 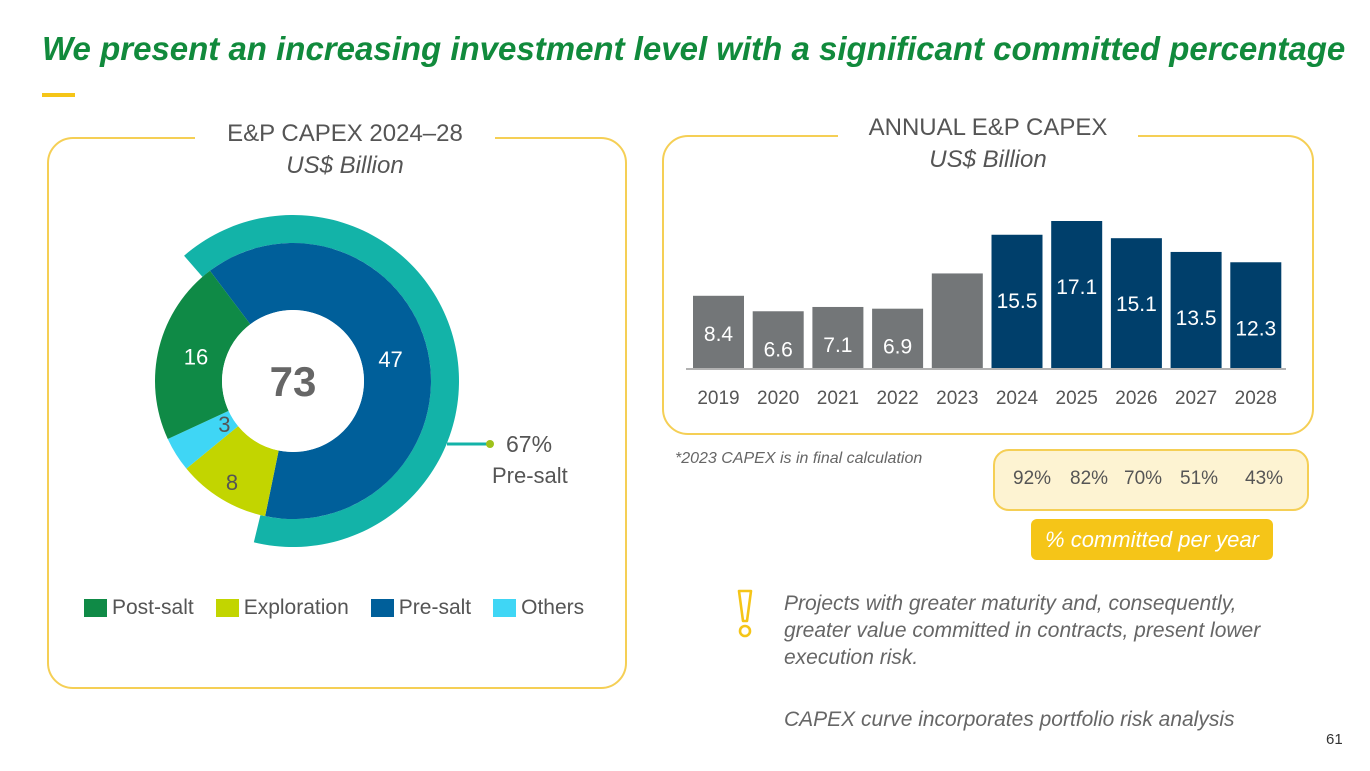 What do you see at coordinates (490, 444) in the screenshot?
I see `callout-dot` at bounding box center [490, 444].